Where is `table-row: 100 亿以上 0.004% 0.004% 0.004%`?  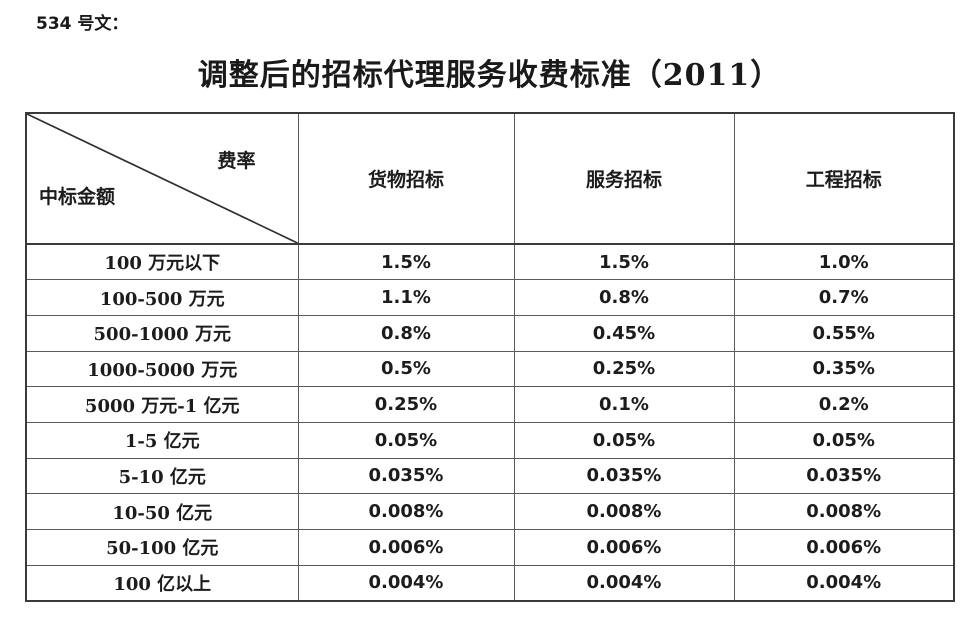 table-row: 100 亿以上 0.004% 0.004% 0.004% is located at coordinates (490, 583).